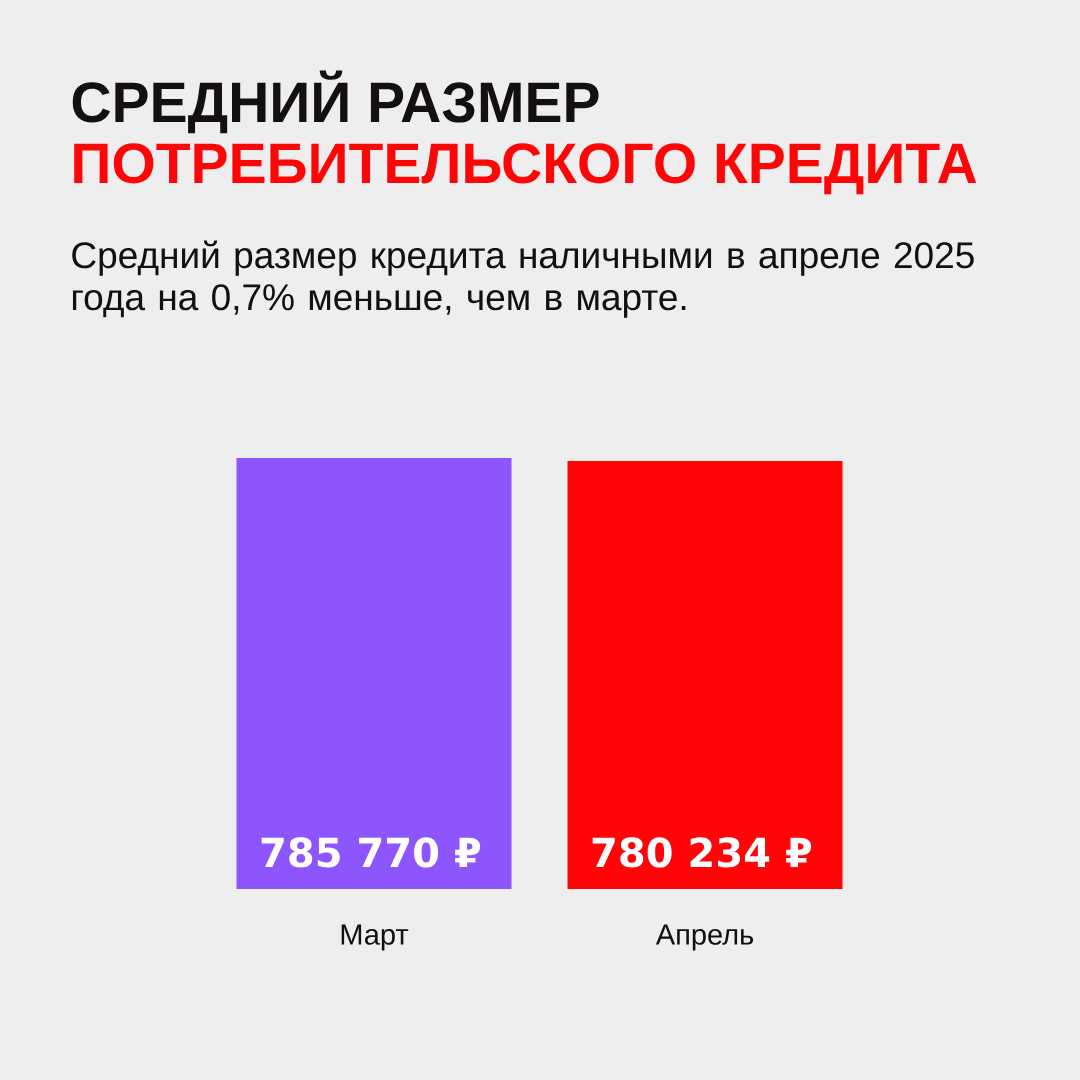 The width and height of the screenshot is (1080, 1080). I want to click on text: Средний размер кредита наличными в апреле 2025 года на 0,7% меньше, чем в марте., so click(523, 279).